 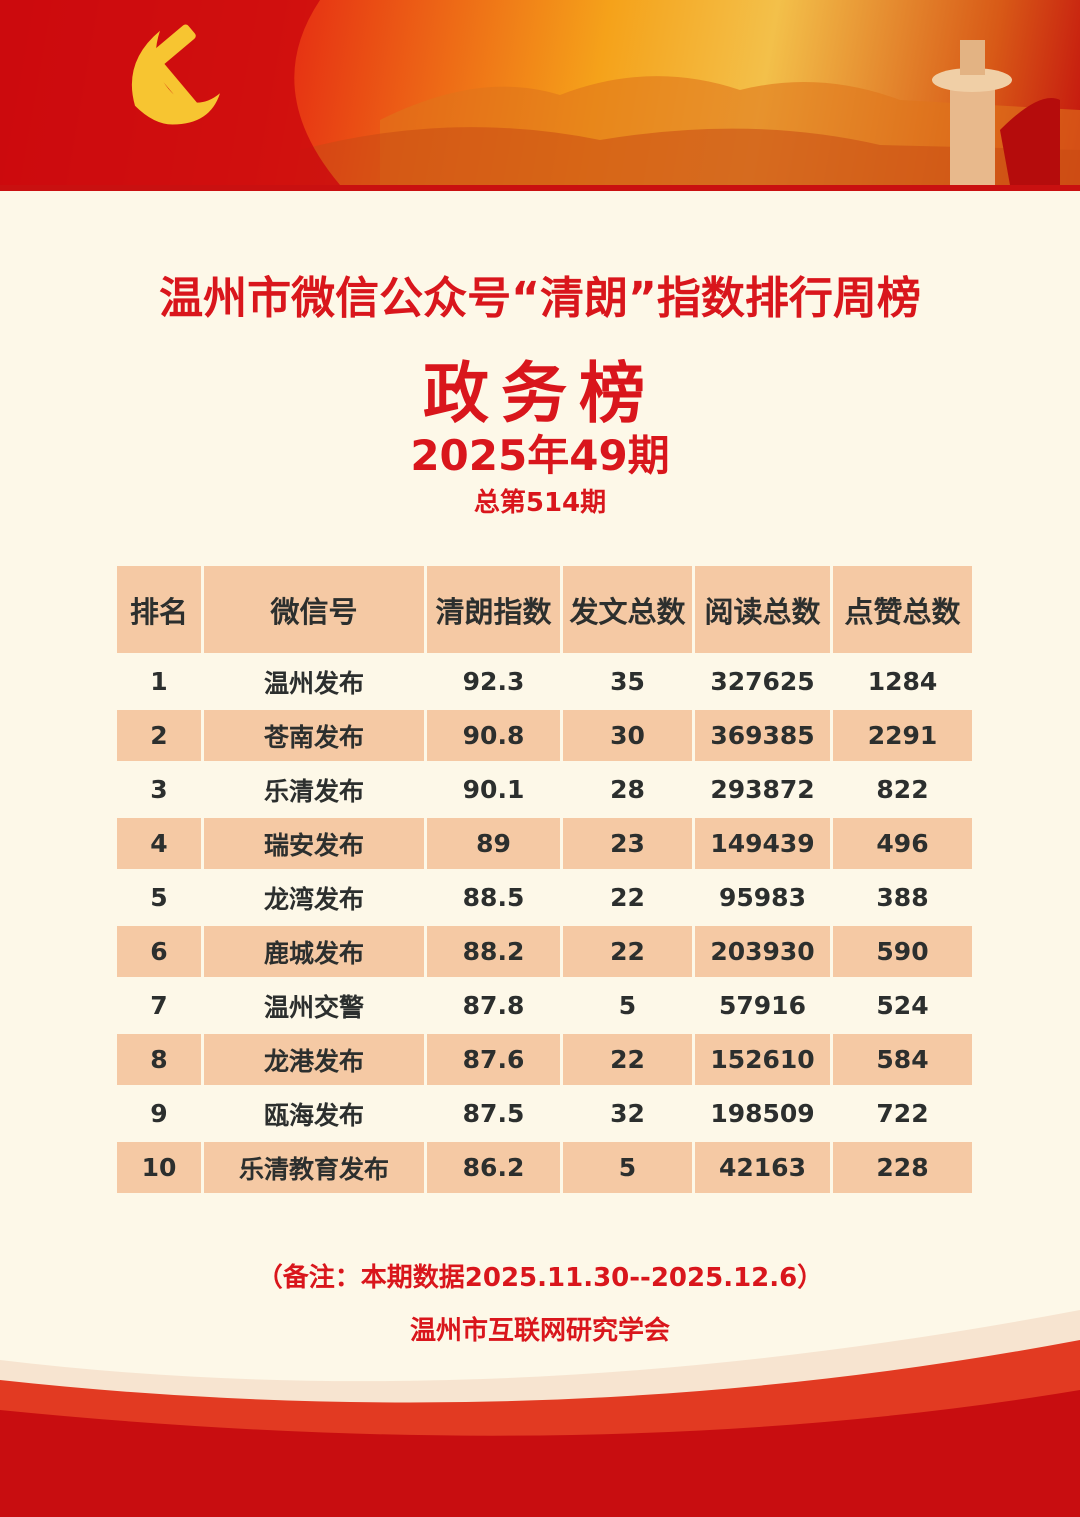 I want to click on table-cell: 23, so click(x=627, y=843).